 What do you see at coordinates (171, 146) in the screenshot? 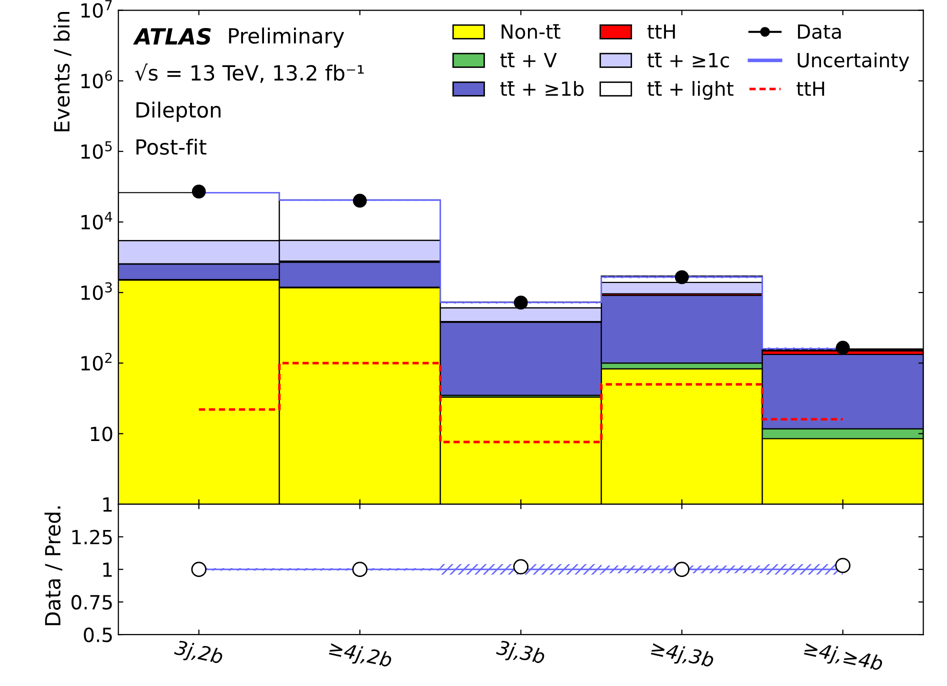
I see `annotation: Post-fit` at bounding box center [171, 146].